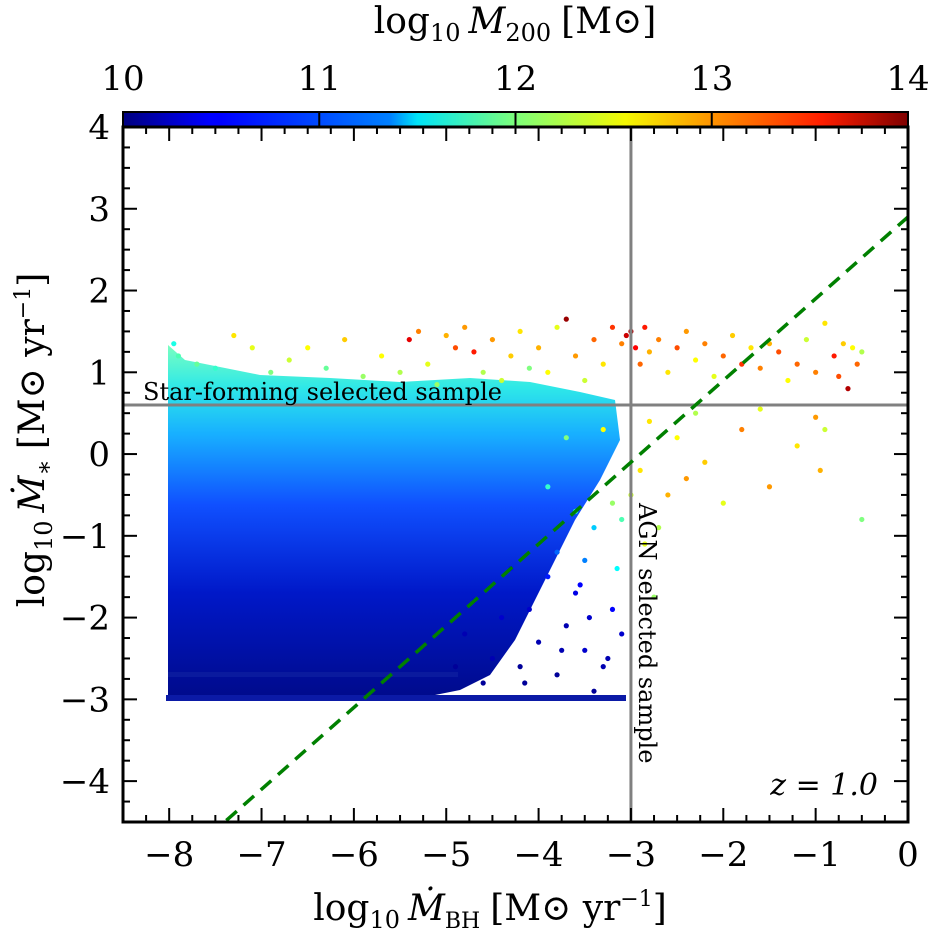 The image size is (945, 945). What do you see at coordinates (446, 855) in the screenshot?
I see `x-tick-label: −5` at bounding box center [446, 855].